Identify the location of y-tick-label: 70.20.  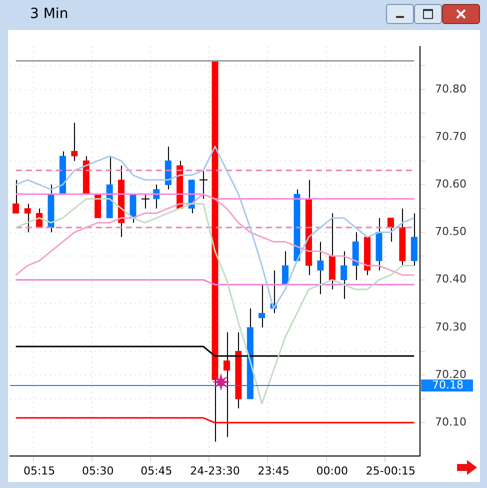
(450, 374).